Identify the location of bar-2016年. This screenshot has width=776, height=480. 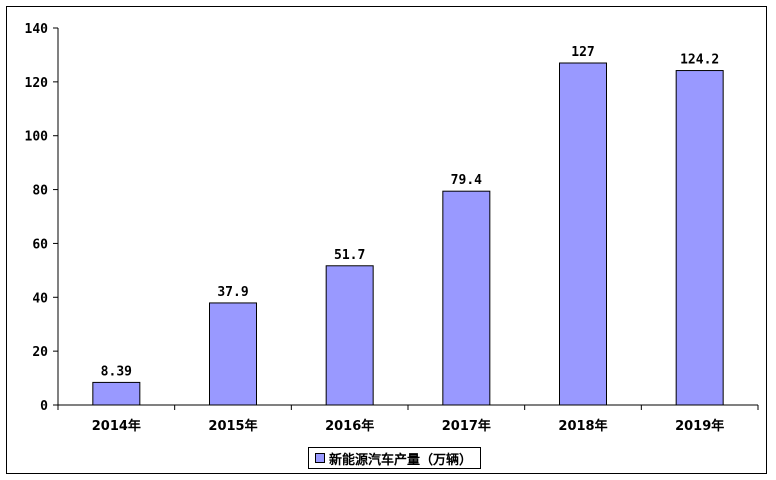
(349, 335).